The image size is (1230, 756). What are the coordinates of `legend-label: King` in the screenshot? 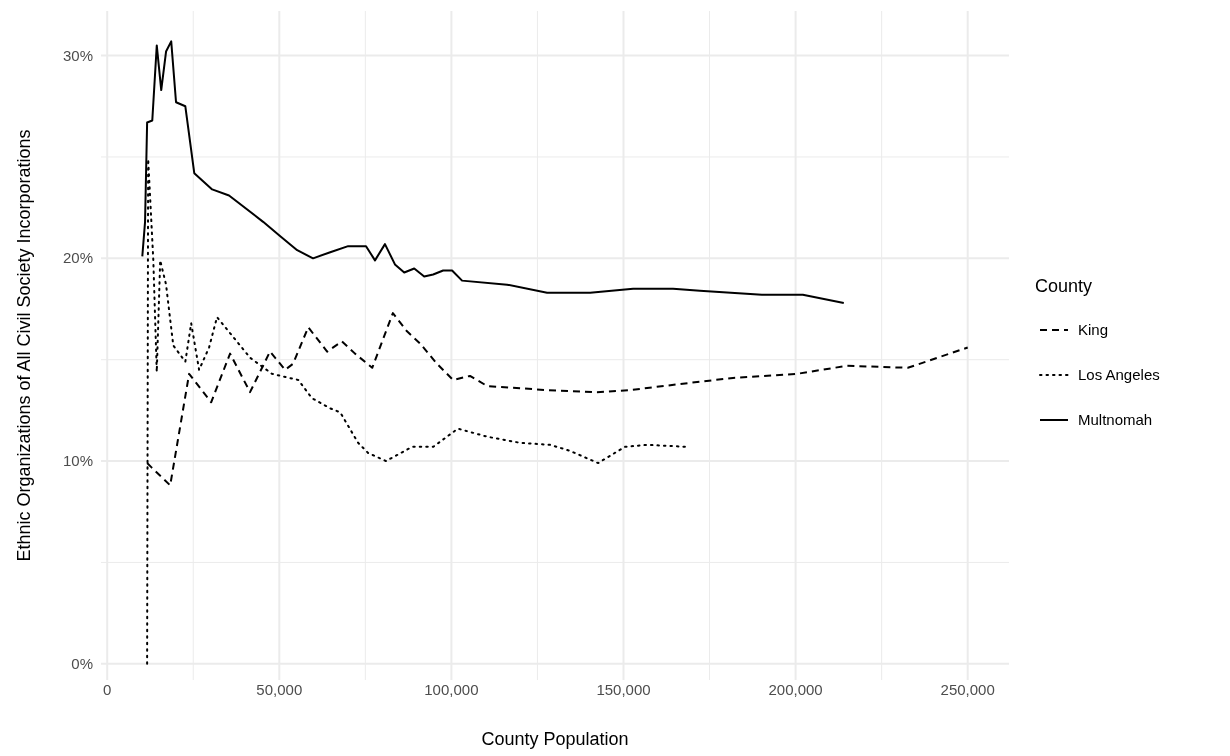 It's located at (1093, 329).